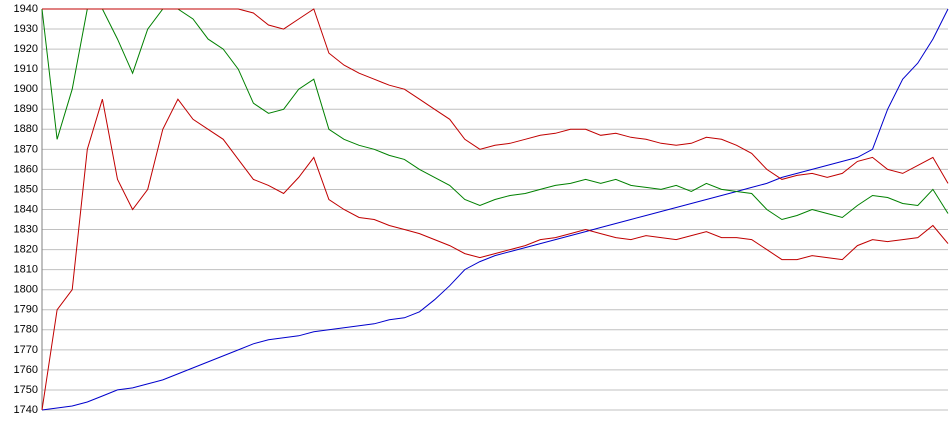 Image resolution: width=950 pixels, height=435 pixels. What do you see at coordinates (26, 410) in the screenshot?
I see `y-tick-label: 1740` at bounding box center [26, 410].